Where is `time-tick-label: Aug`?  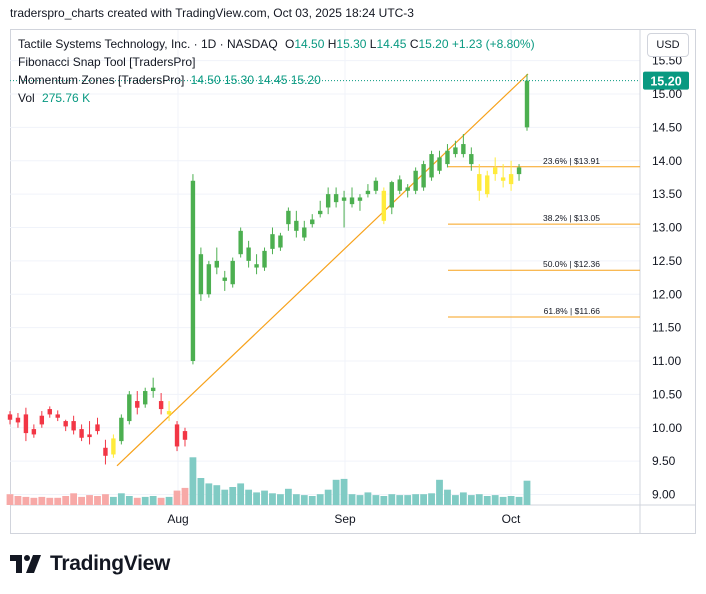
time-tick-label: Aug is located at coordinates (177, 519).